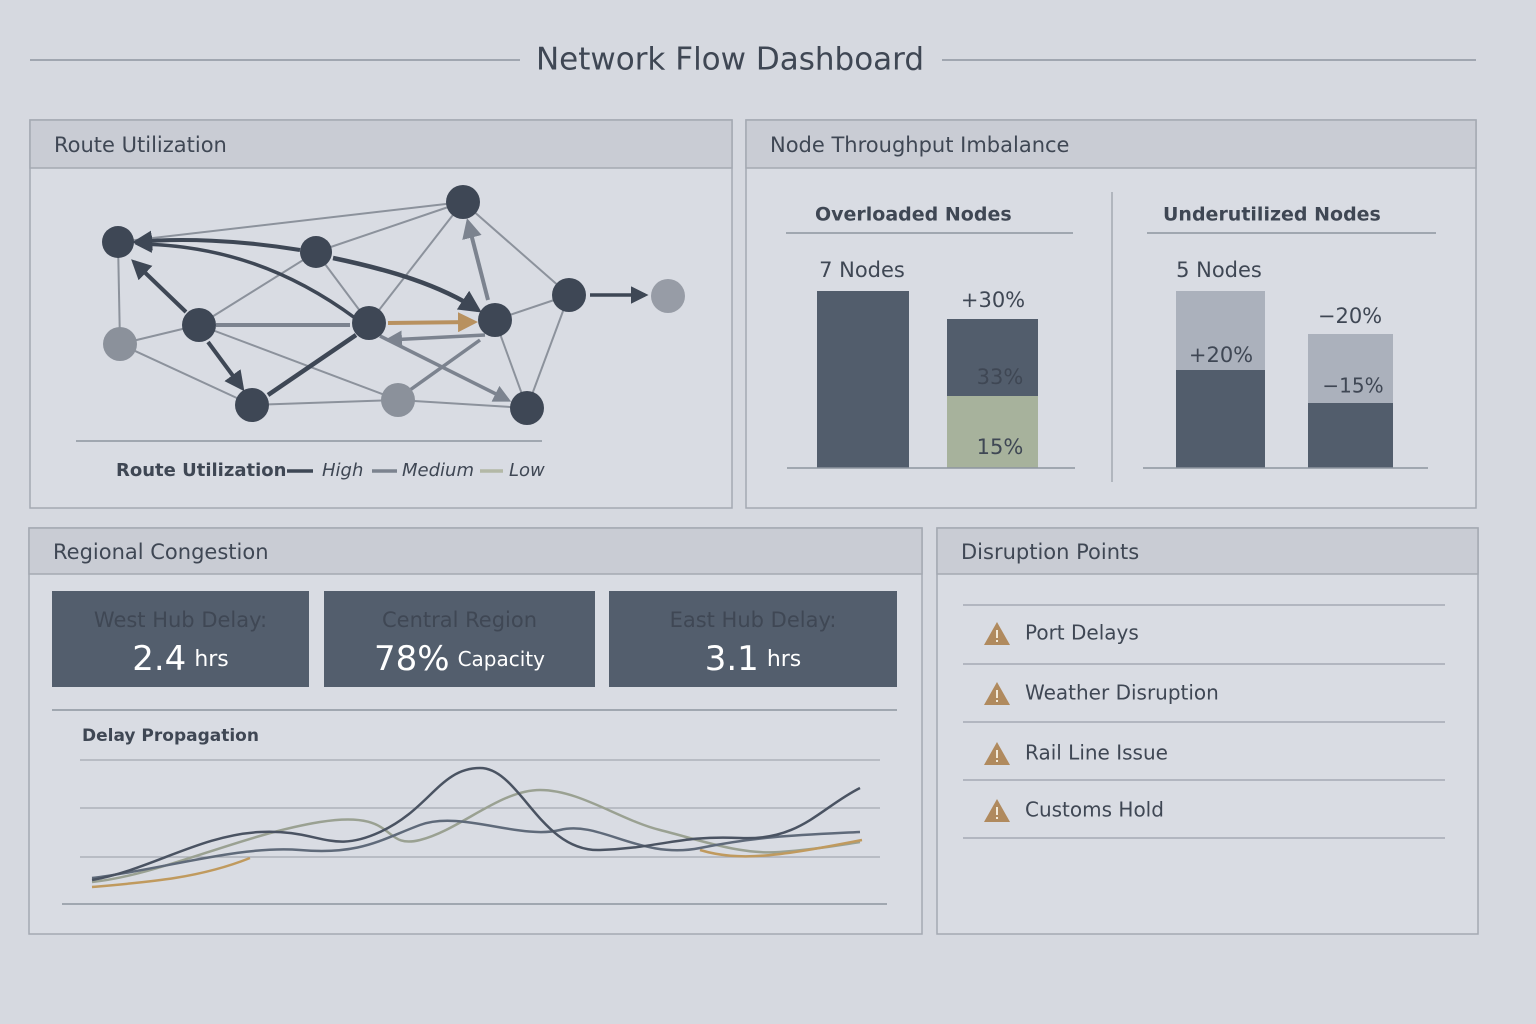 This screenshot has height=1024, width=1536. What do you see at coordinates (342, 470) in the screenshot?
I see `legend-item: High` at bounding box center [342, 470].